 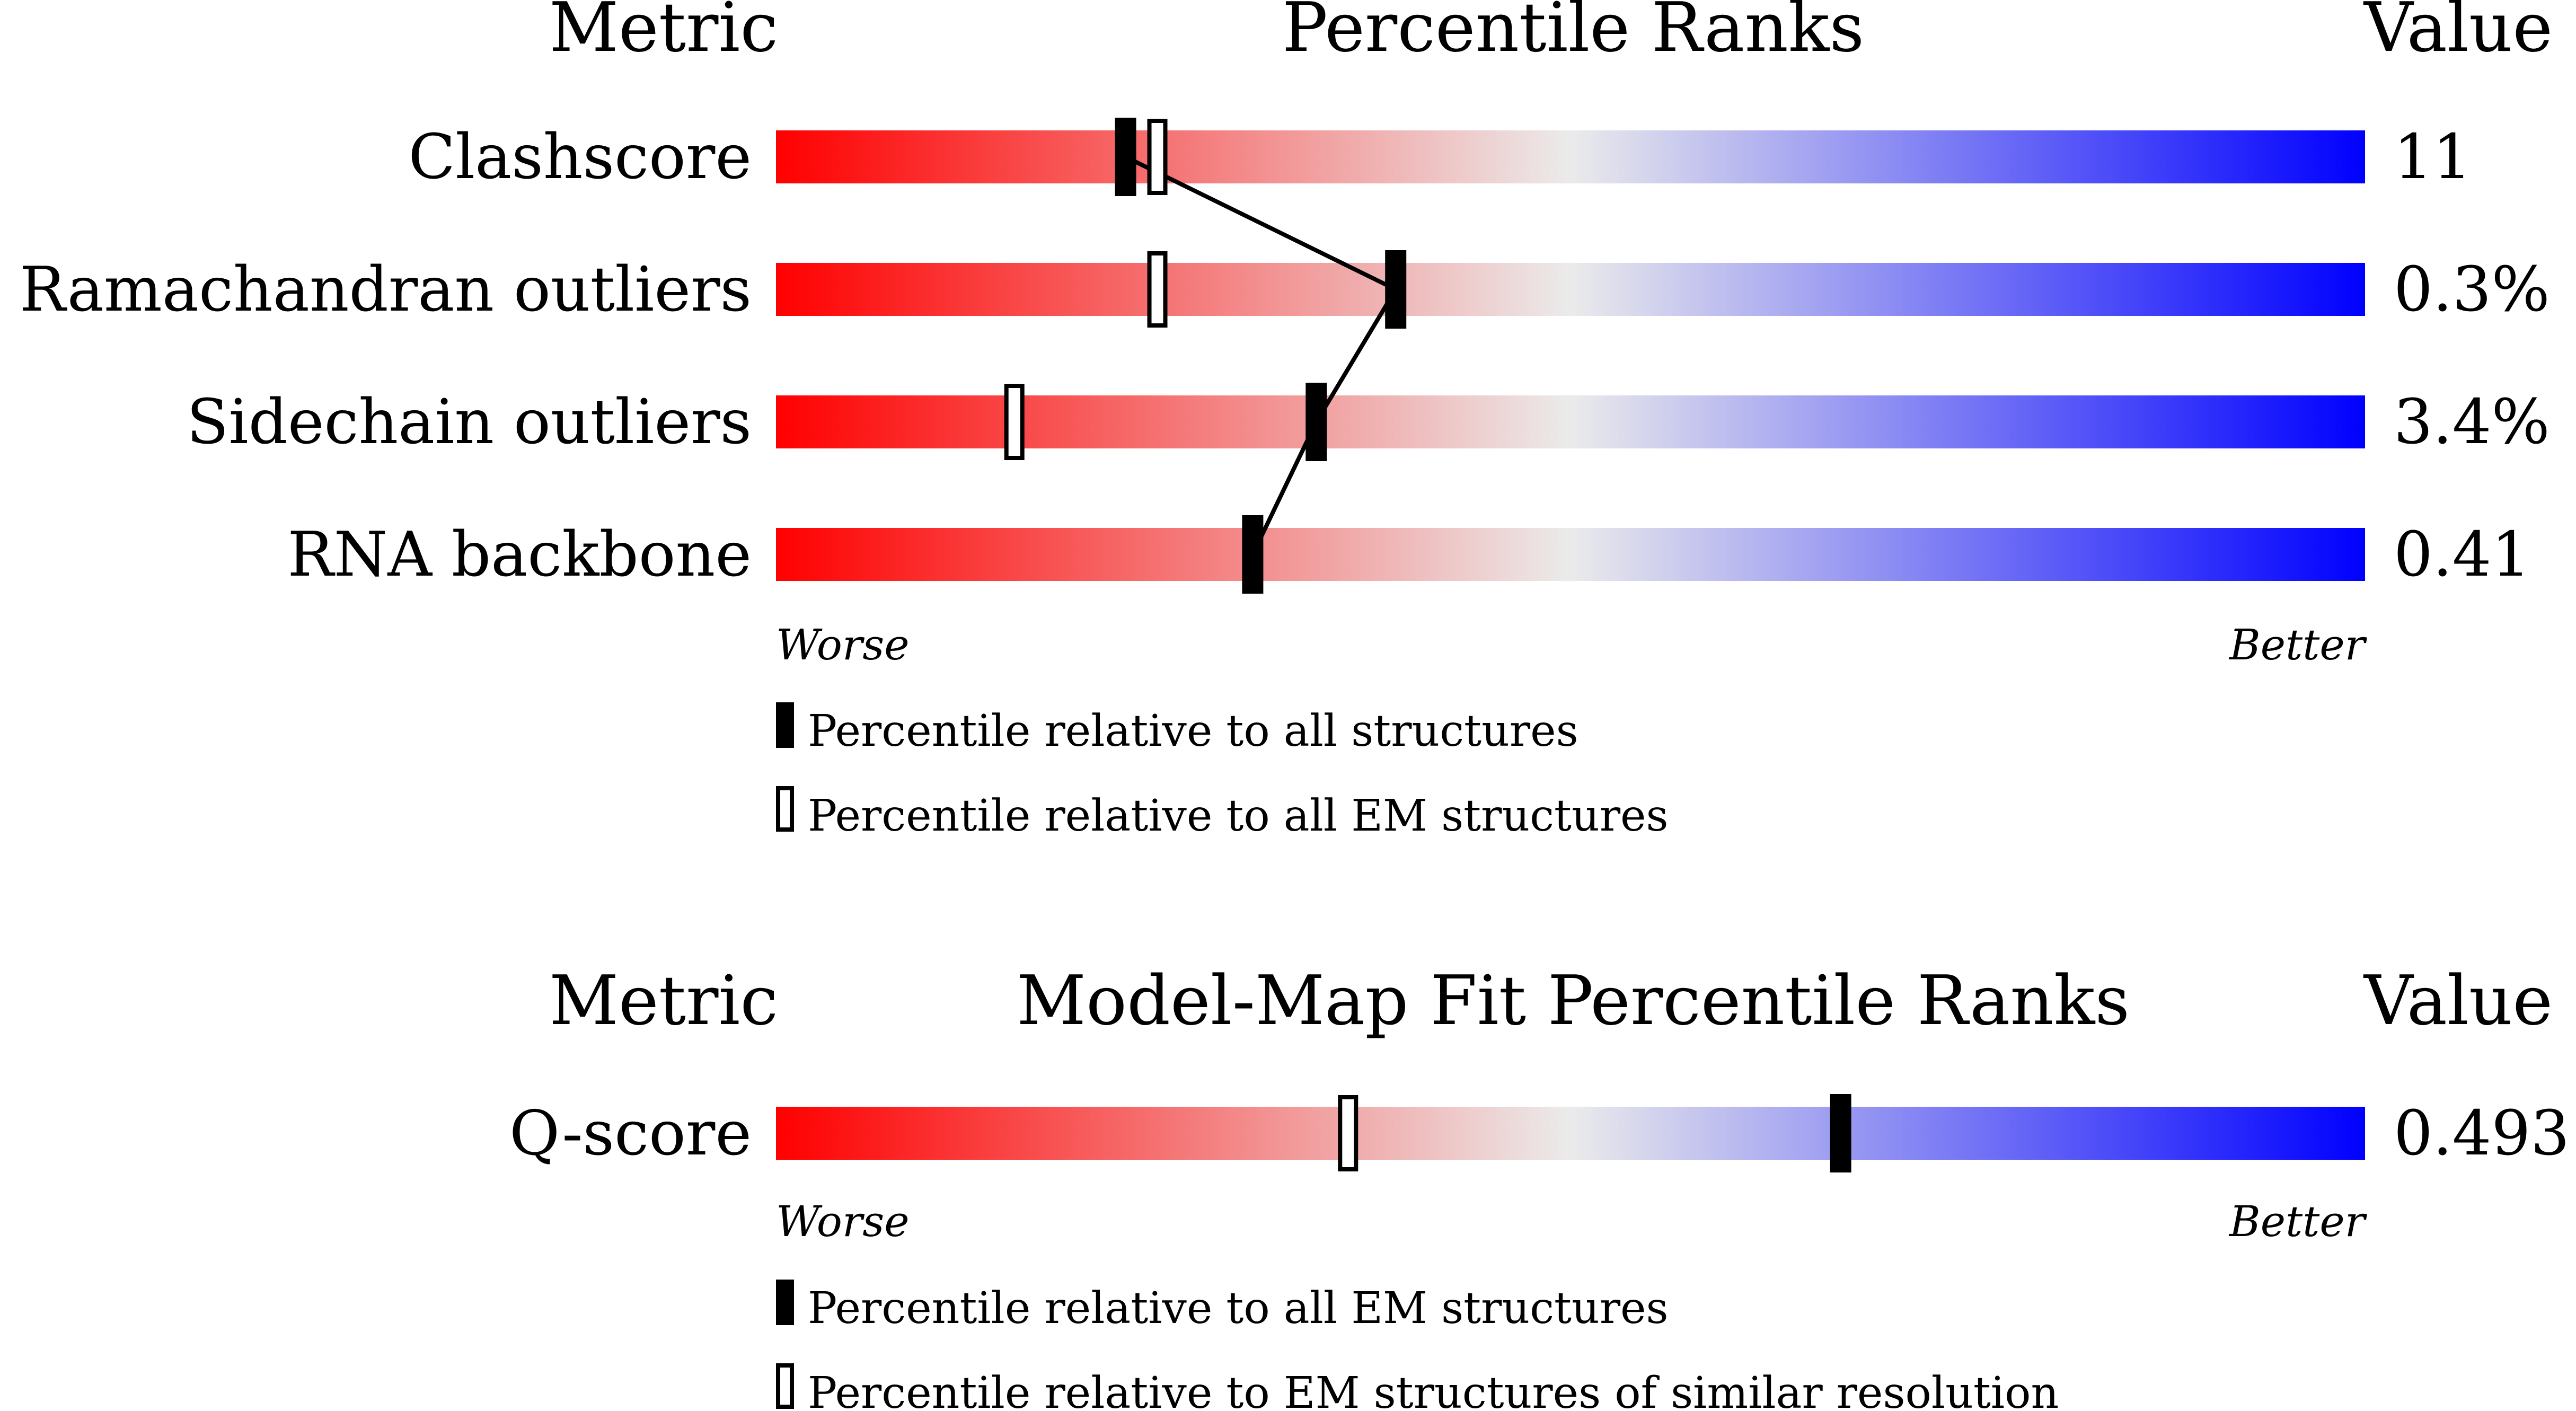 What do you see at coordinates (1261, 355) in the screenshot?
I see `filled-marker-connector` at bounding box center [1261, 355].